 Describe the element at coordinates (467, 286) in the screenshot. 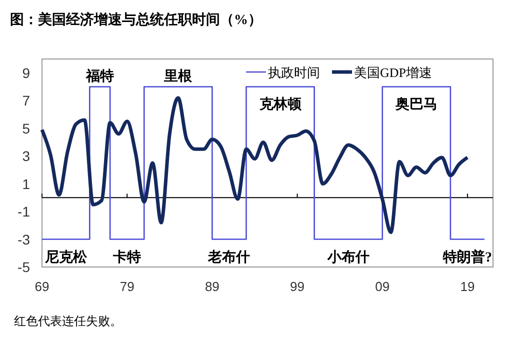

I see `x-tick-label: 19` at that location.